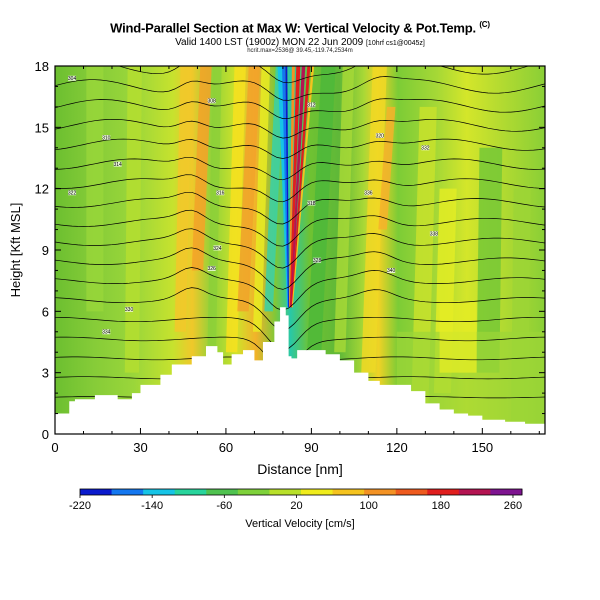 The width and height of the screenshot is (600, 600). I want to click on colorbar-frame, so click(301, 492).